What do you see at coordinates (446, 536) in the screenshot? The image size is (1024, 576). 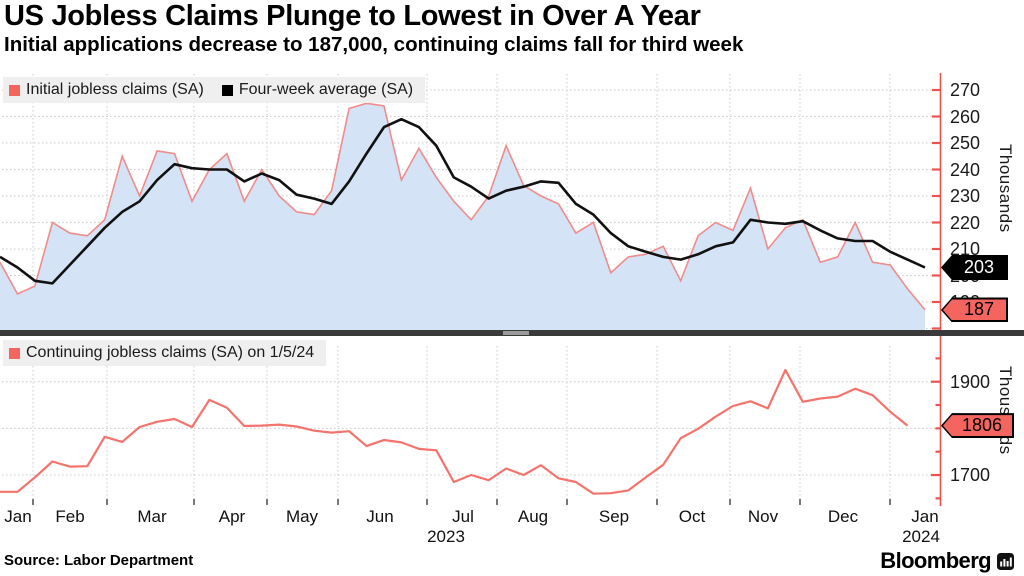 I see `year-label: 2023` at bounding box center [446, 536].